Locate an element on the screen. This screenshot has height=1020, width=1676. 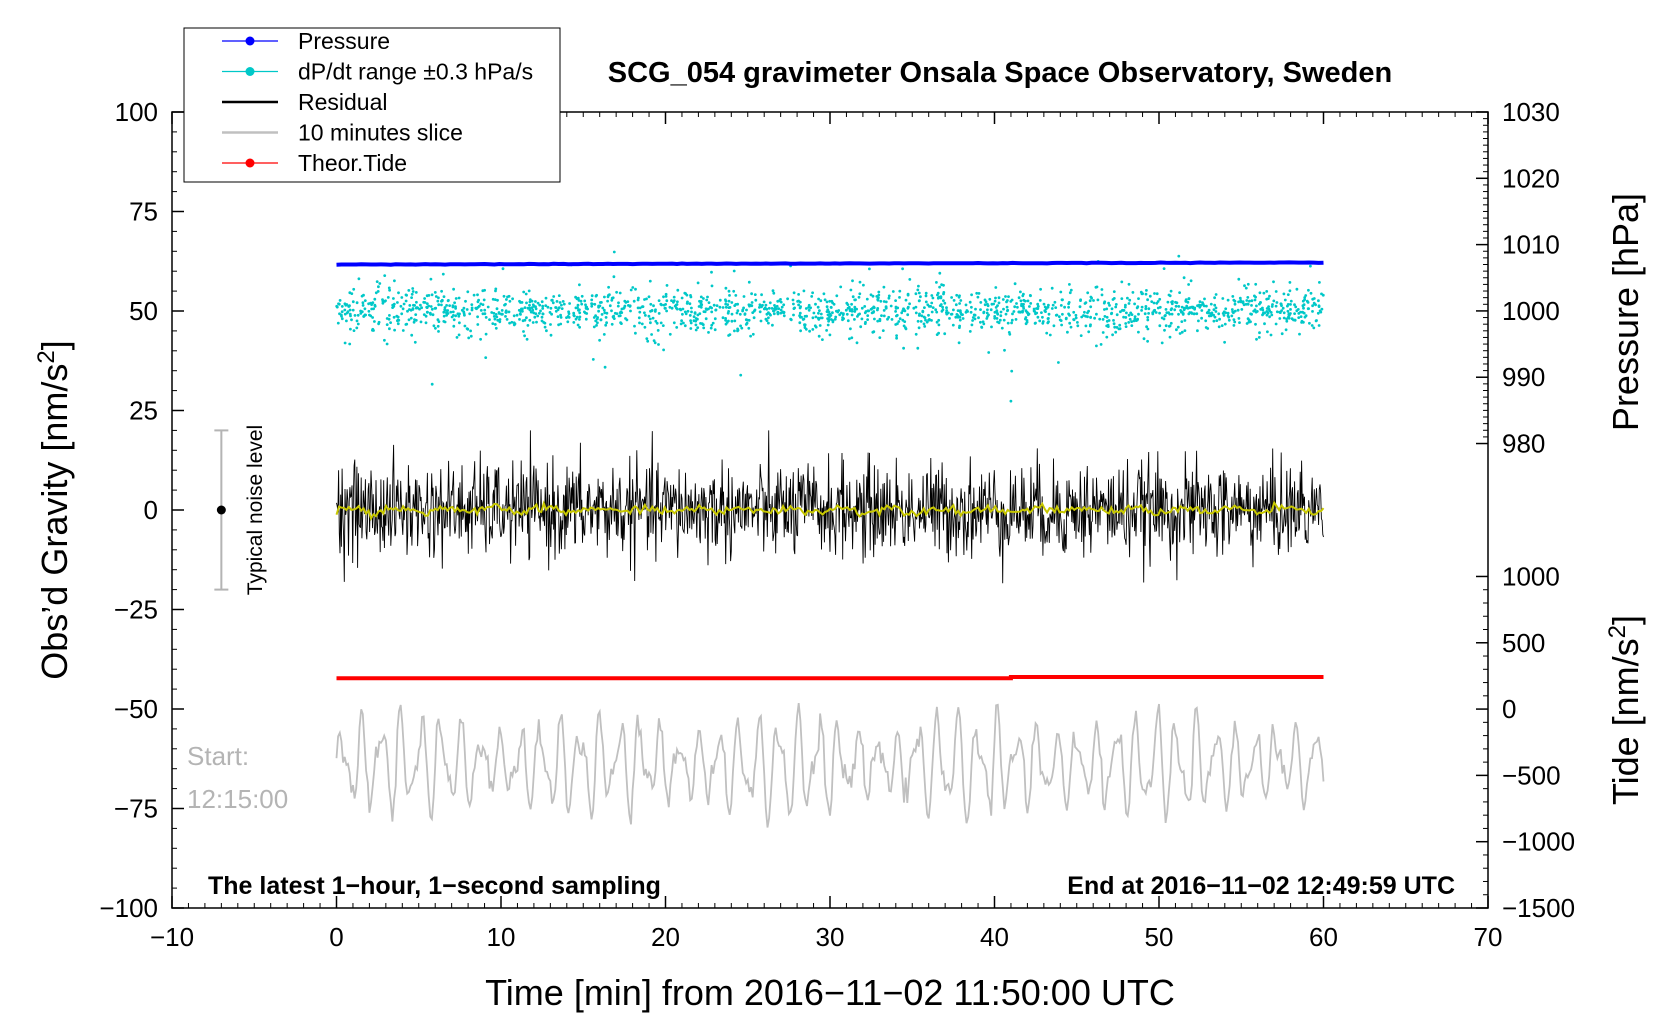
legend-box is located at coordinates (372, 105).